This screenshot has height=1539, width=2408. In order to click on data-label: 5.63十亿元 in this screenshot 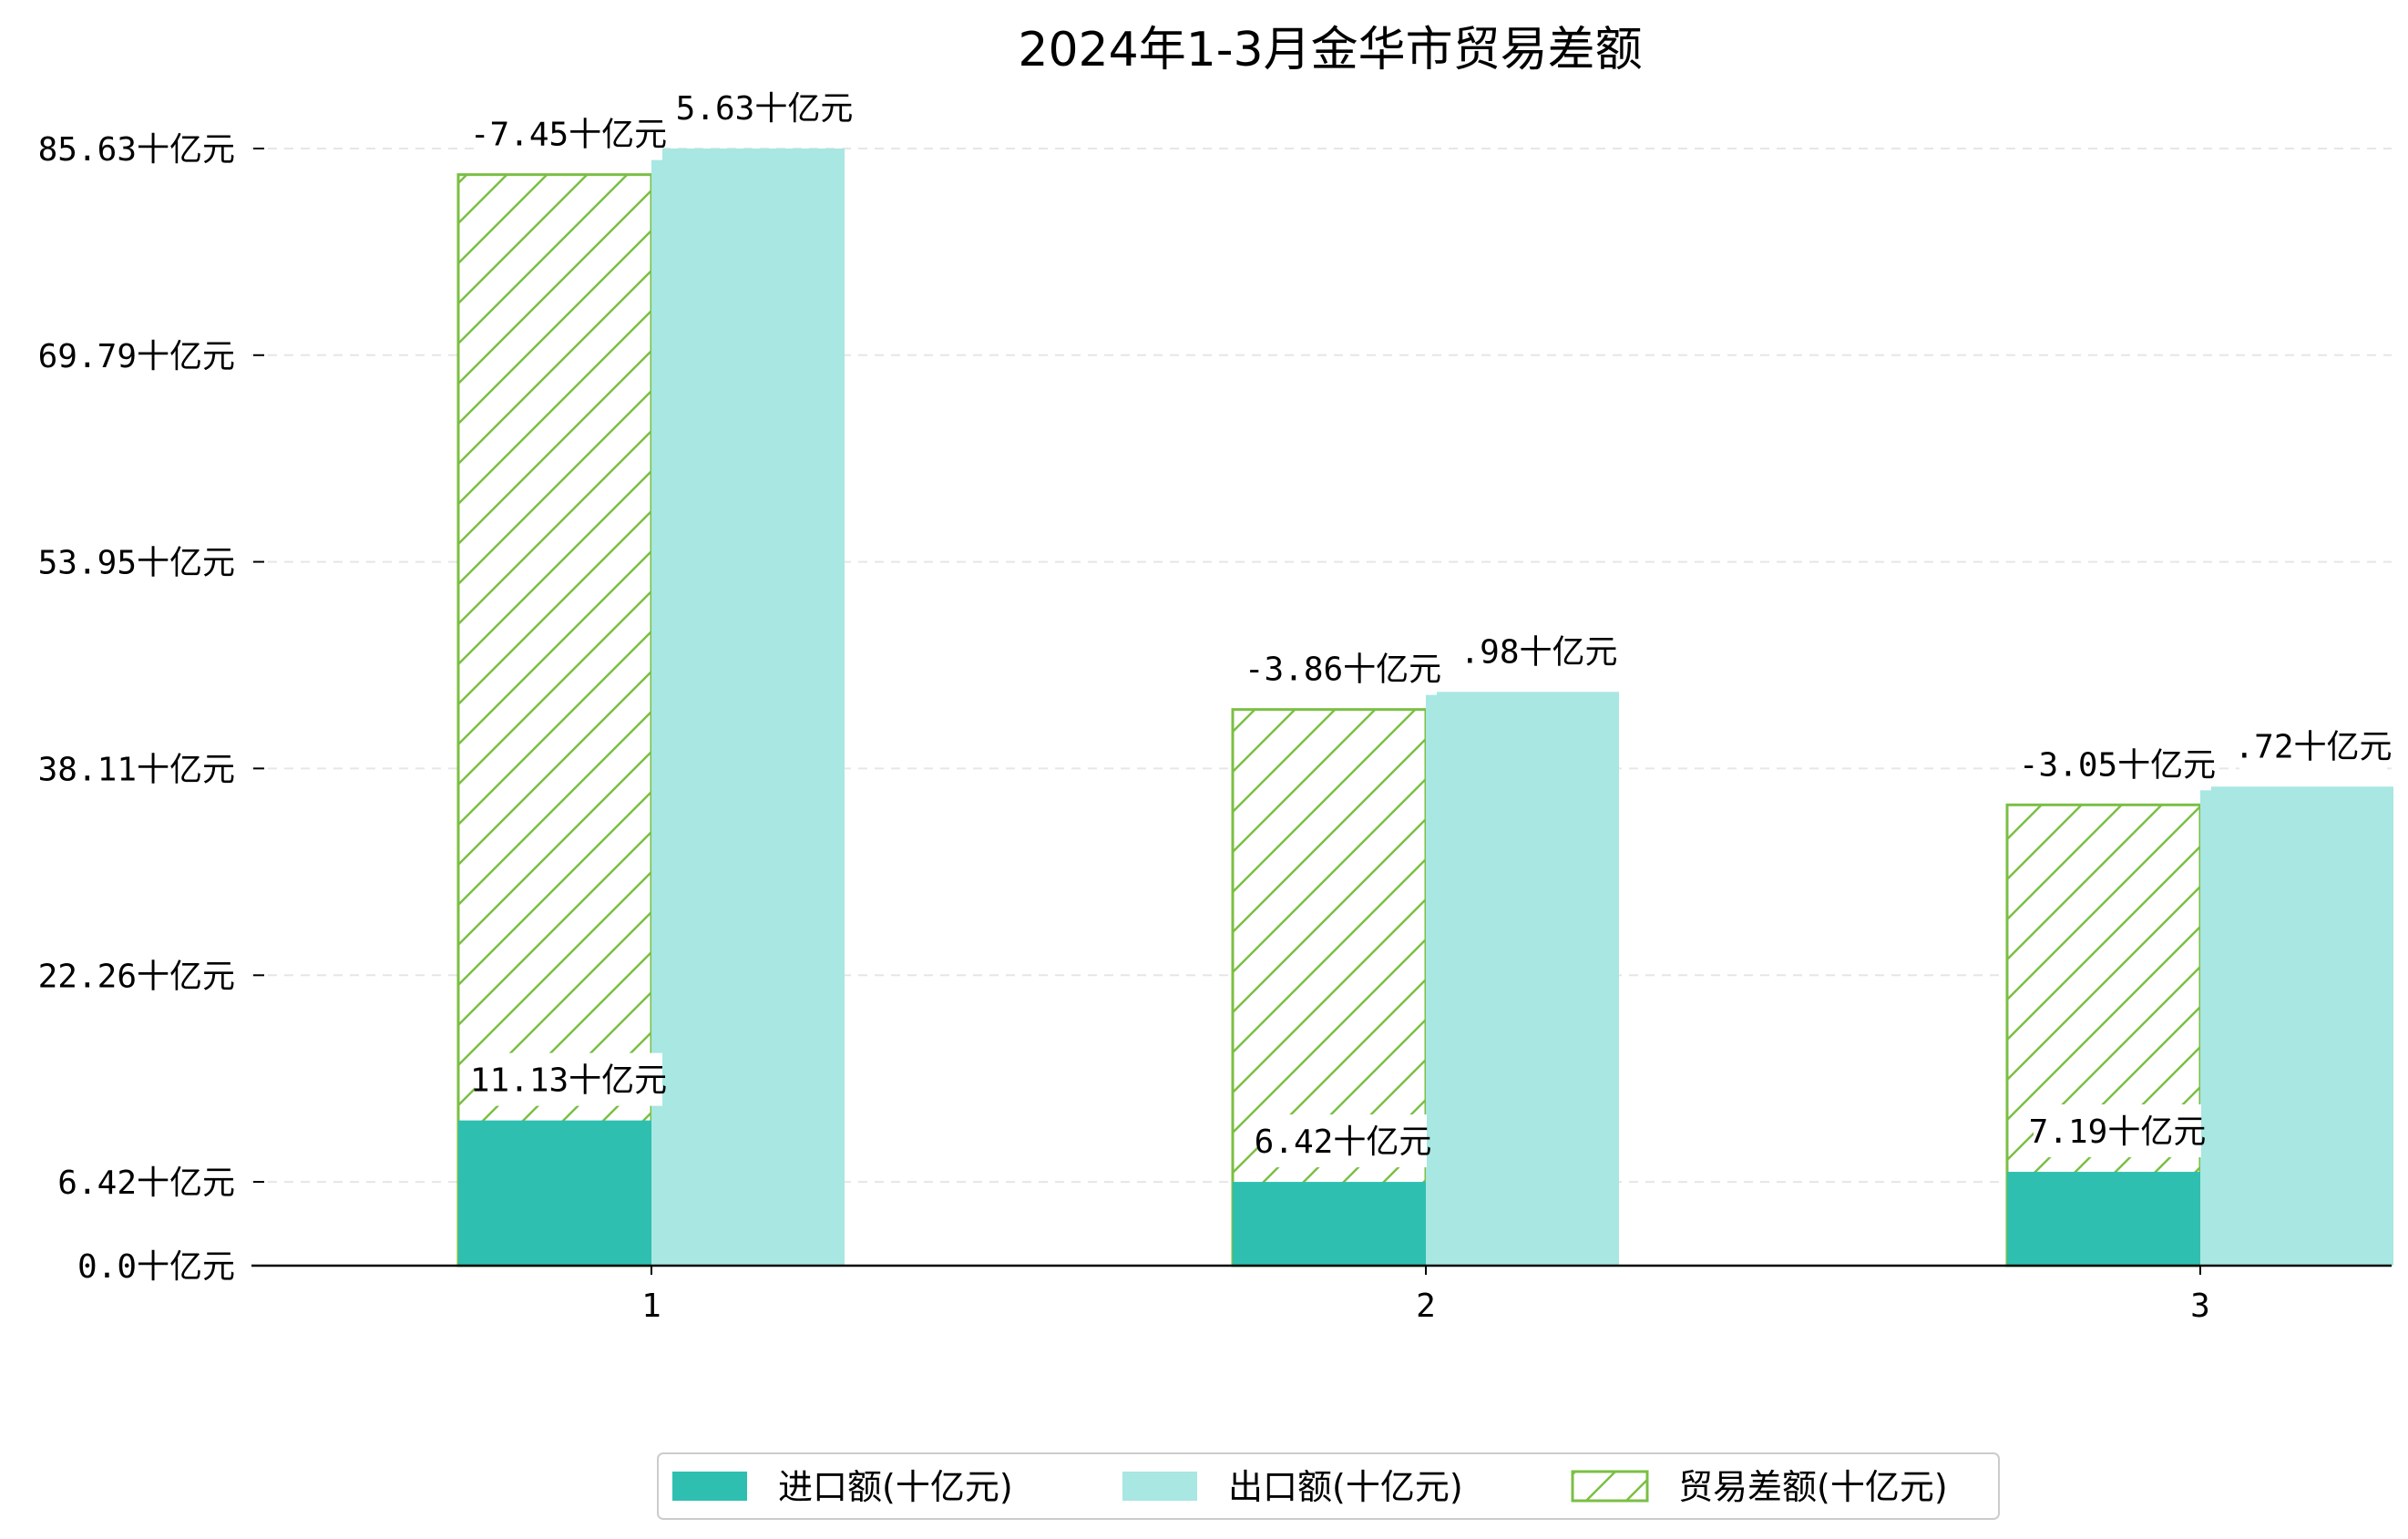, I will do `click(765, 108)`.